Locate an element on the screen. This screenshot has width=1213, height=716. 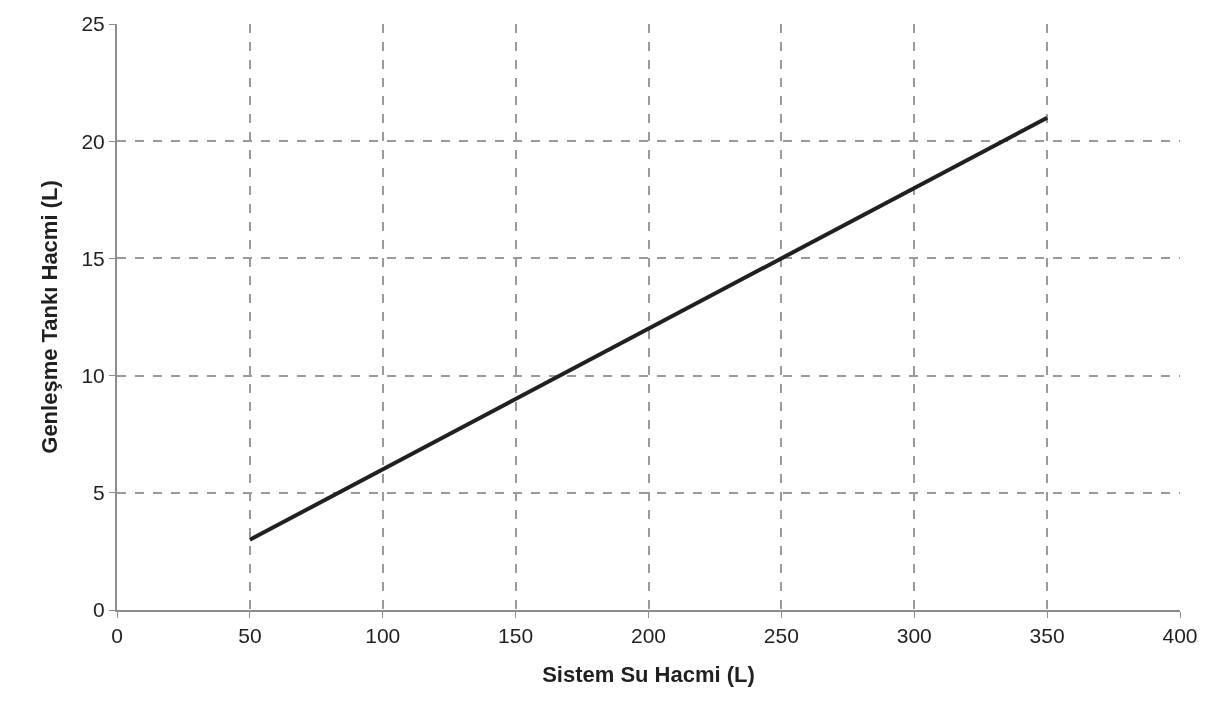
x-tick-label: 350 is located at coordinates (1047, 636).